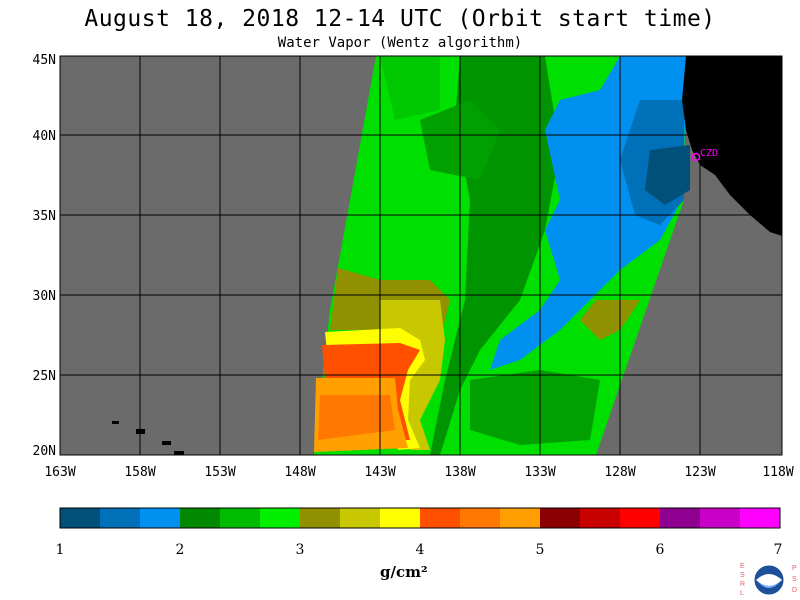 Image resolution: width=800 pixels, height=600 pixels. Describe the element at coordinates (742, 575) in the screenshot. I see `logo-letter-s: S` at that location.